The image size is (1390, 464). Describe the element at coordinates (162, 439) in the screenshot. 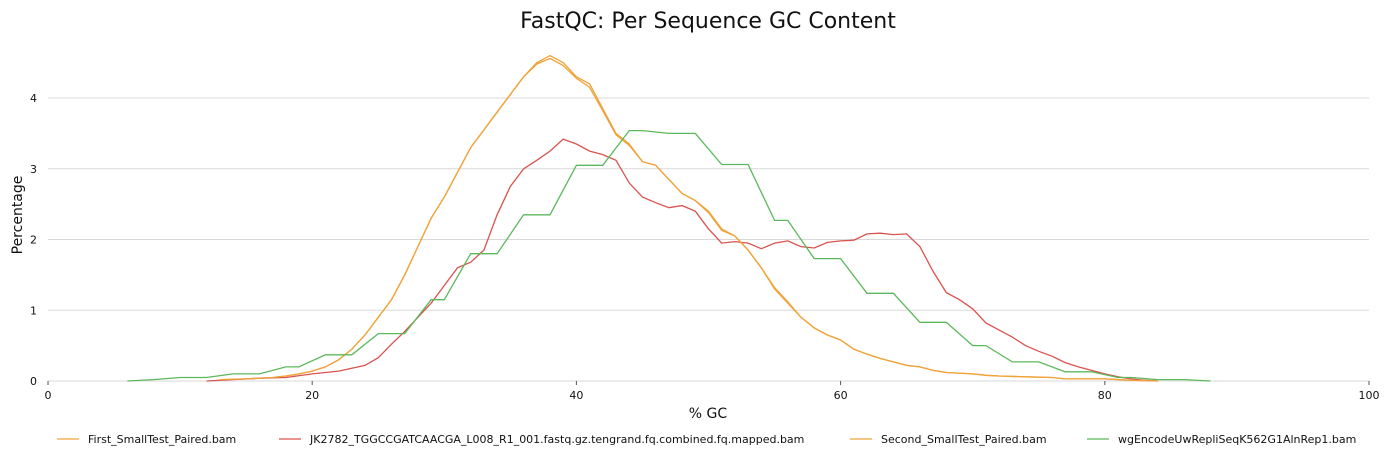

I see `legend-label: First_SmallTest_Paired.bam` at that location.